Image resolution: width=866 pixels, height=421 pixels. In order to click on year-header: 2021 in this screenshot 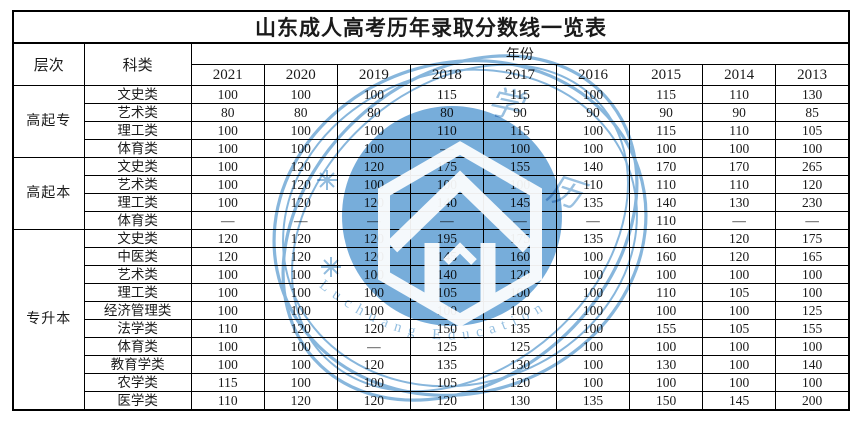, I will do `click(227, 75)`.